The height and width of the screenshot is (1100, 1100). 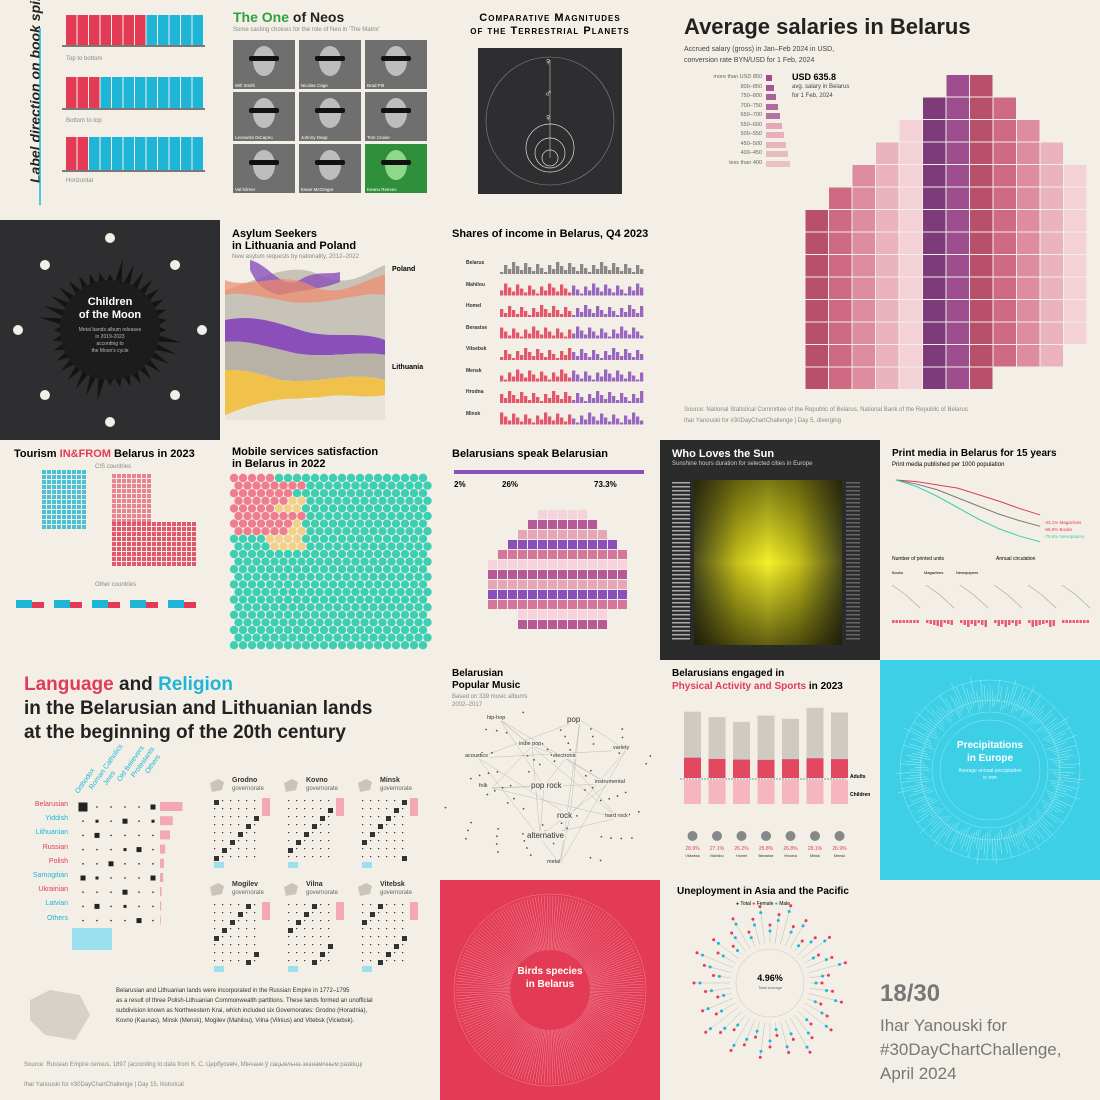 I want to click on salaries-headline: USD 635.8, so click(x=814, y=77).